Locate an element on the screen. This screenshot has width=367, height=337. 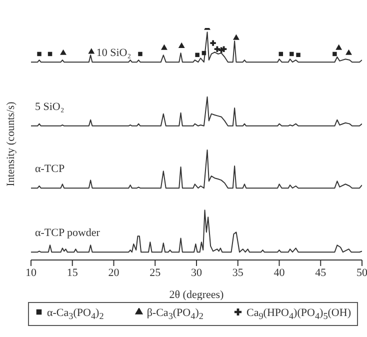
x-tick-label: 15 is located at coordinates (72, 272).